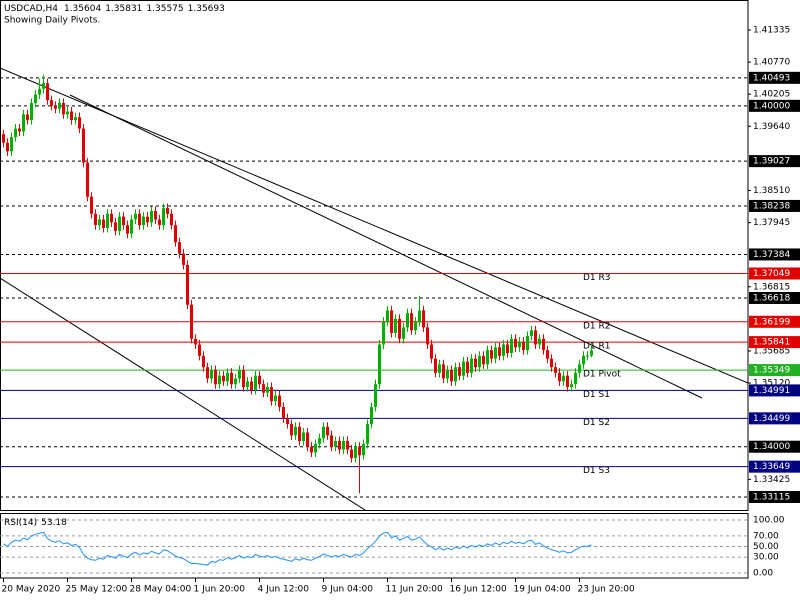 This screenshot has height=600, width=800. Describe the element at coordinates (771, 30) in the screenshot. I see `y-tick-label: 1.41335` at that location.